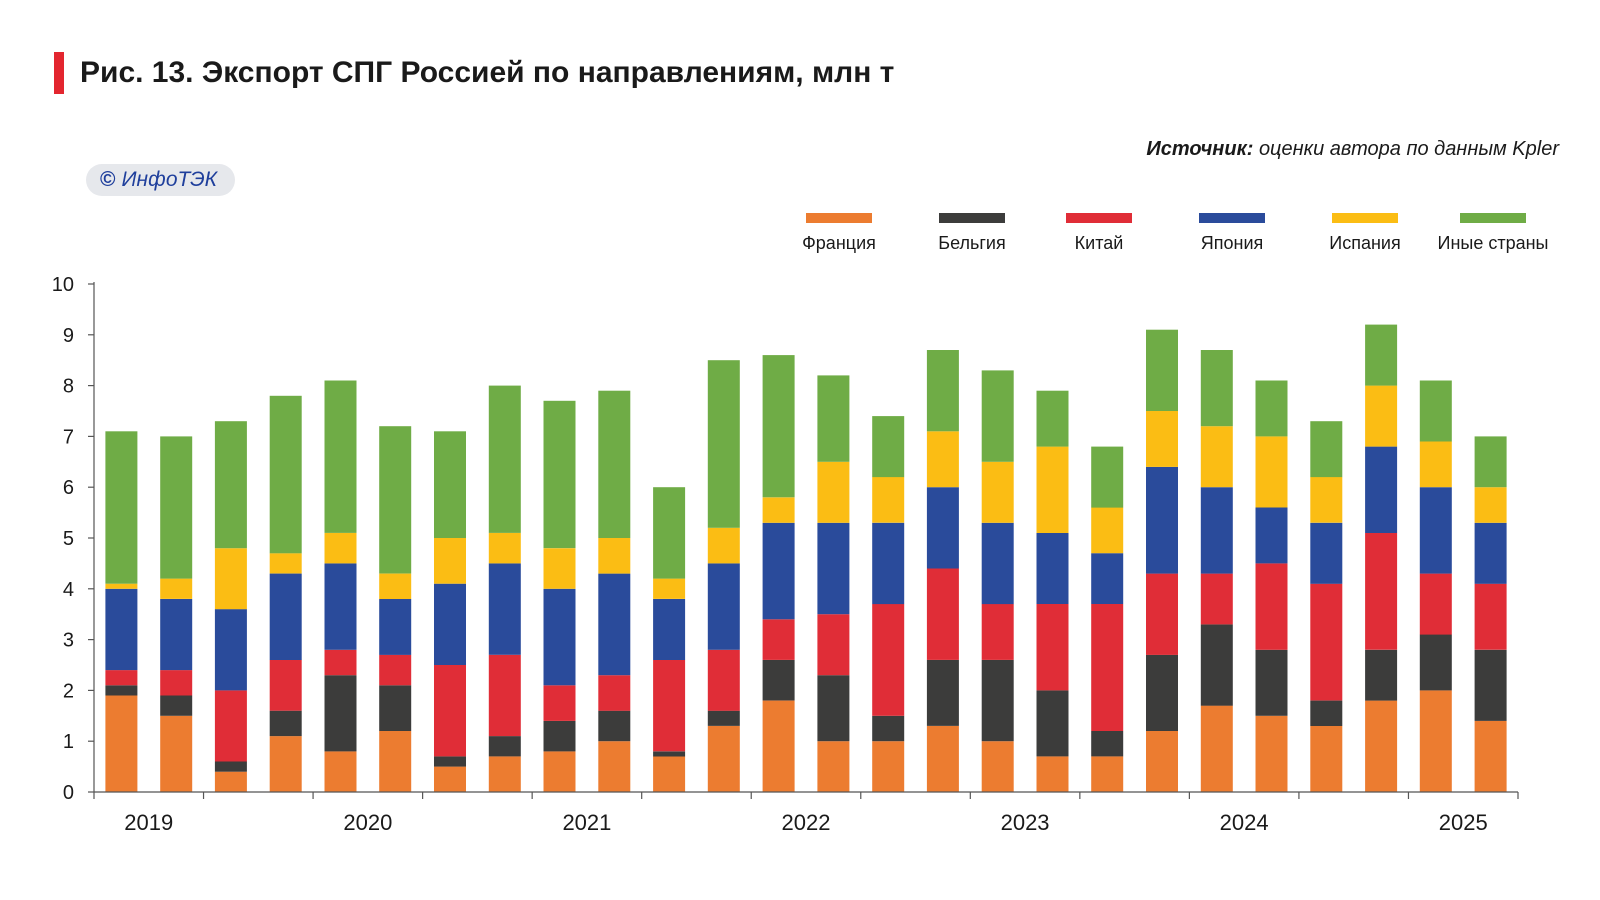  Describe the element at coordinates (559, 637) in the screenshot. I see `bar-segment-япония-9` at that location.